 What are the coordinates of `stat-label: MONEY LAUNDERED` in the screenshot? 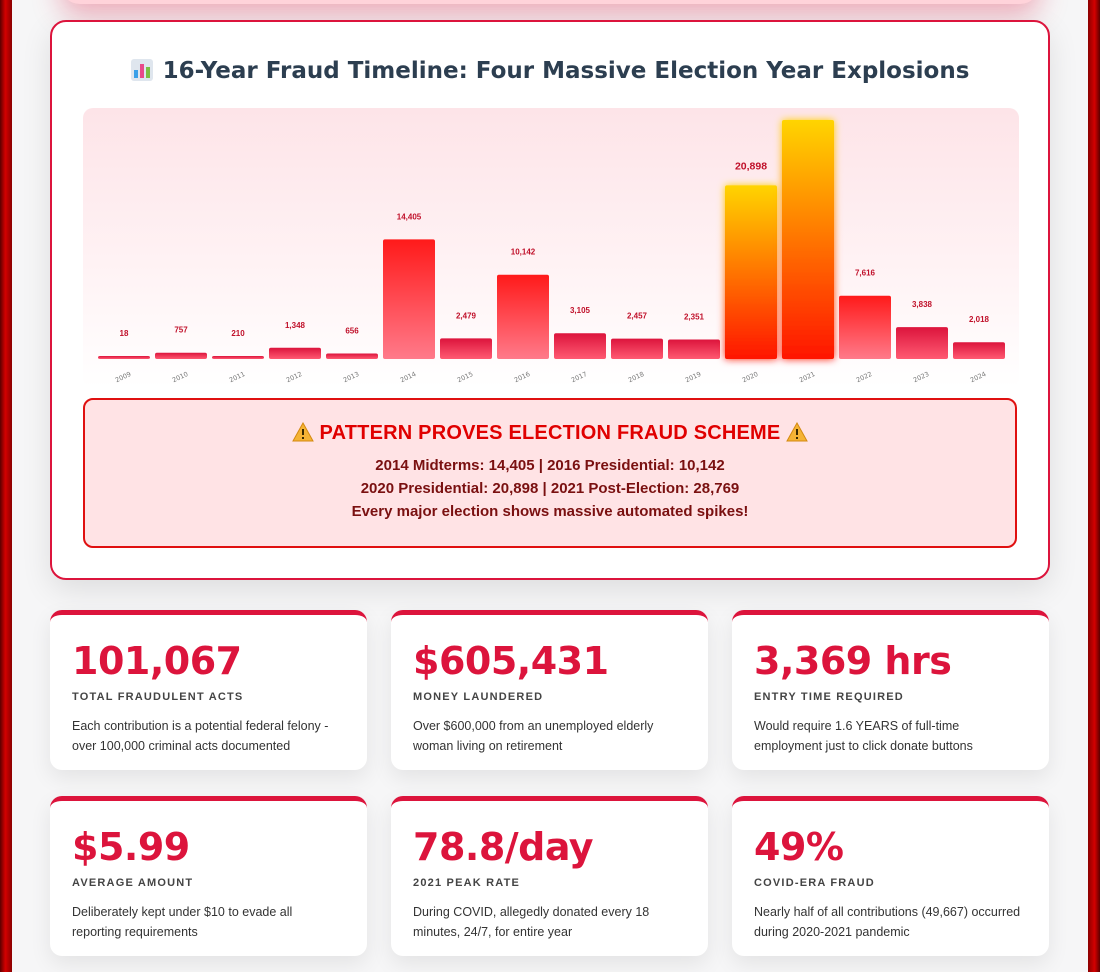 It's located at (478, 697).